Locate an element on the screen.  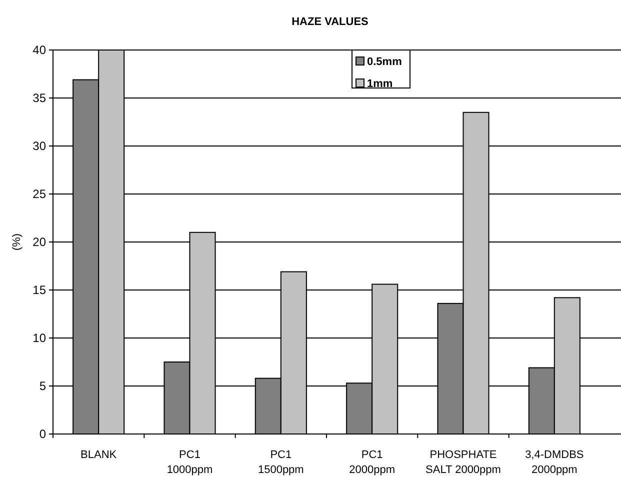
y-tick-label: 5 is located at coordinates (42, 386).